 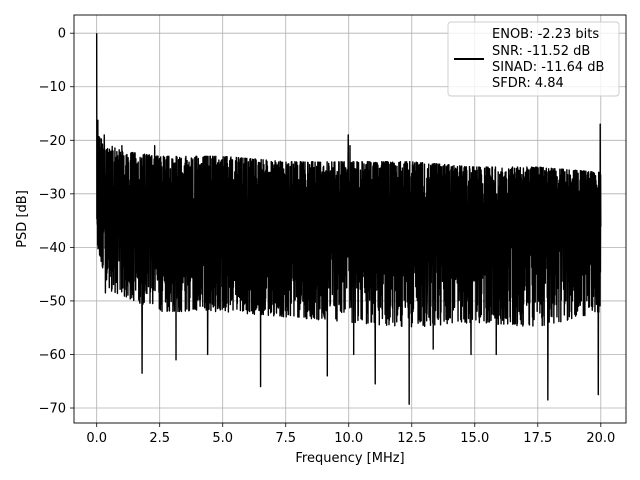 I want to click on legend-line-sinad: SINAD: -11.64 dB, so click(x=548, y=67).